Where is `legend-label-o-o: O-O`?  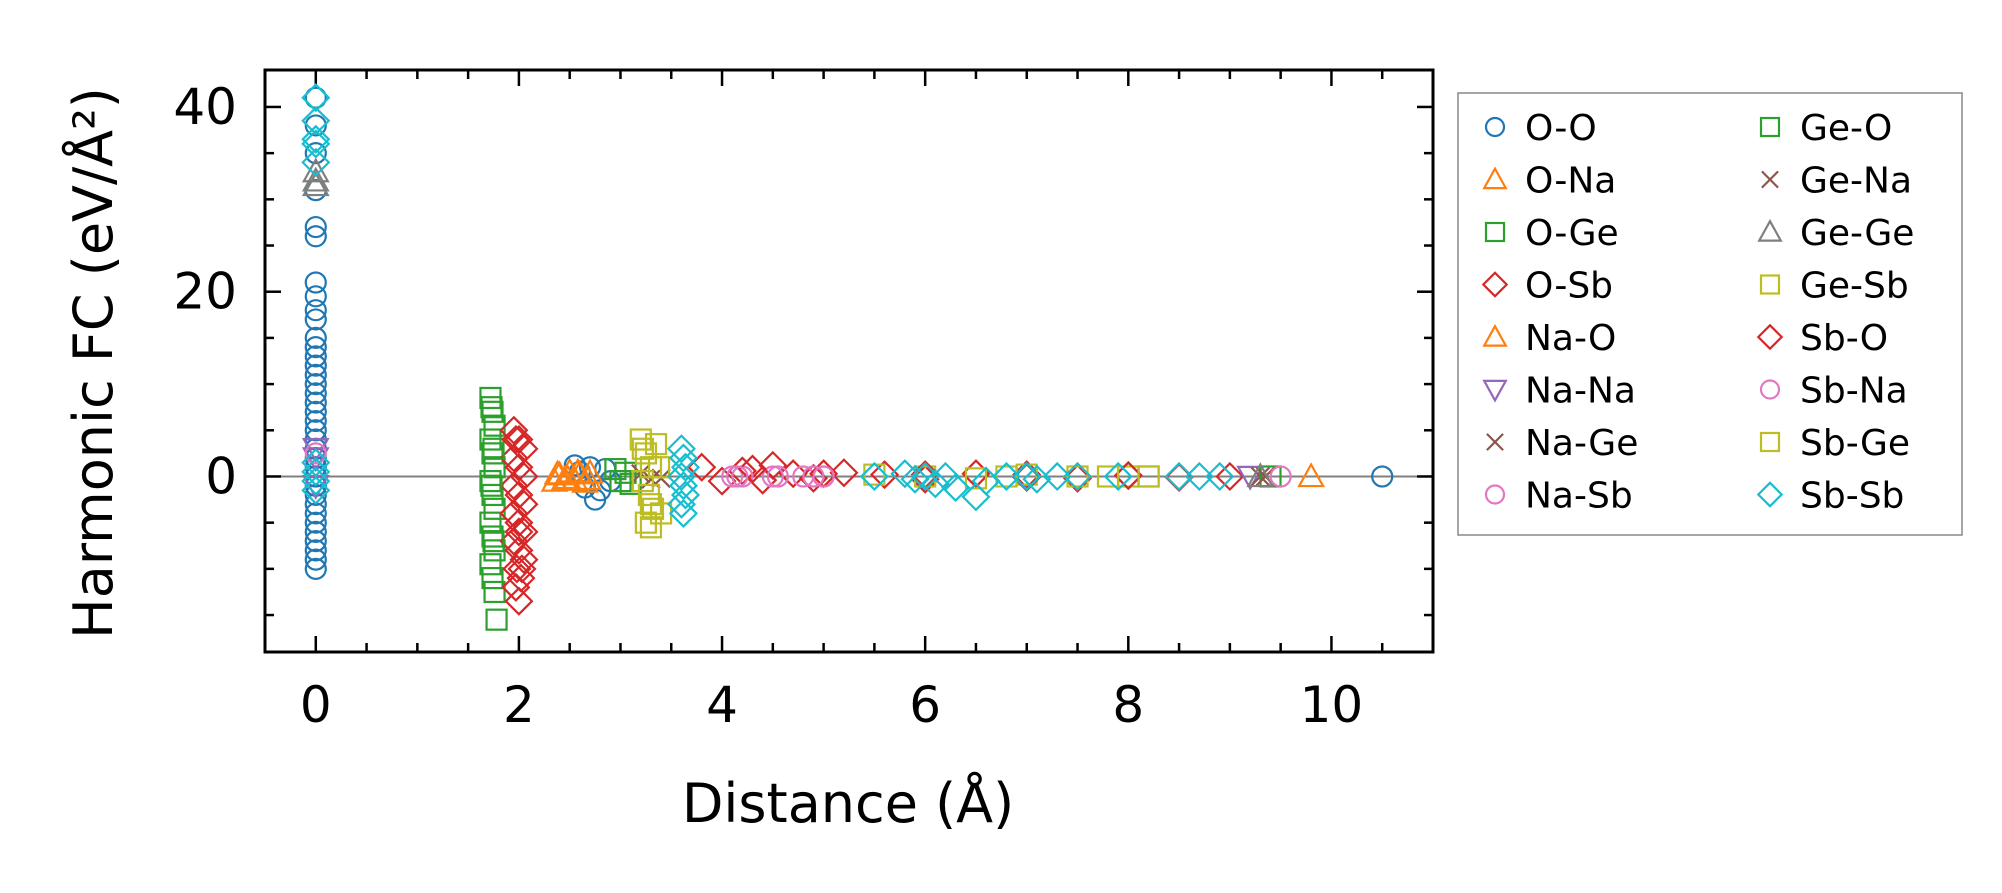 legend-label-o-o: O-O is located at coordinates (1561, 128).